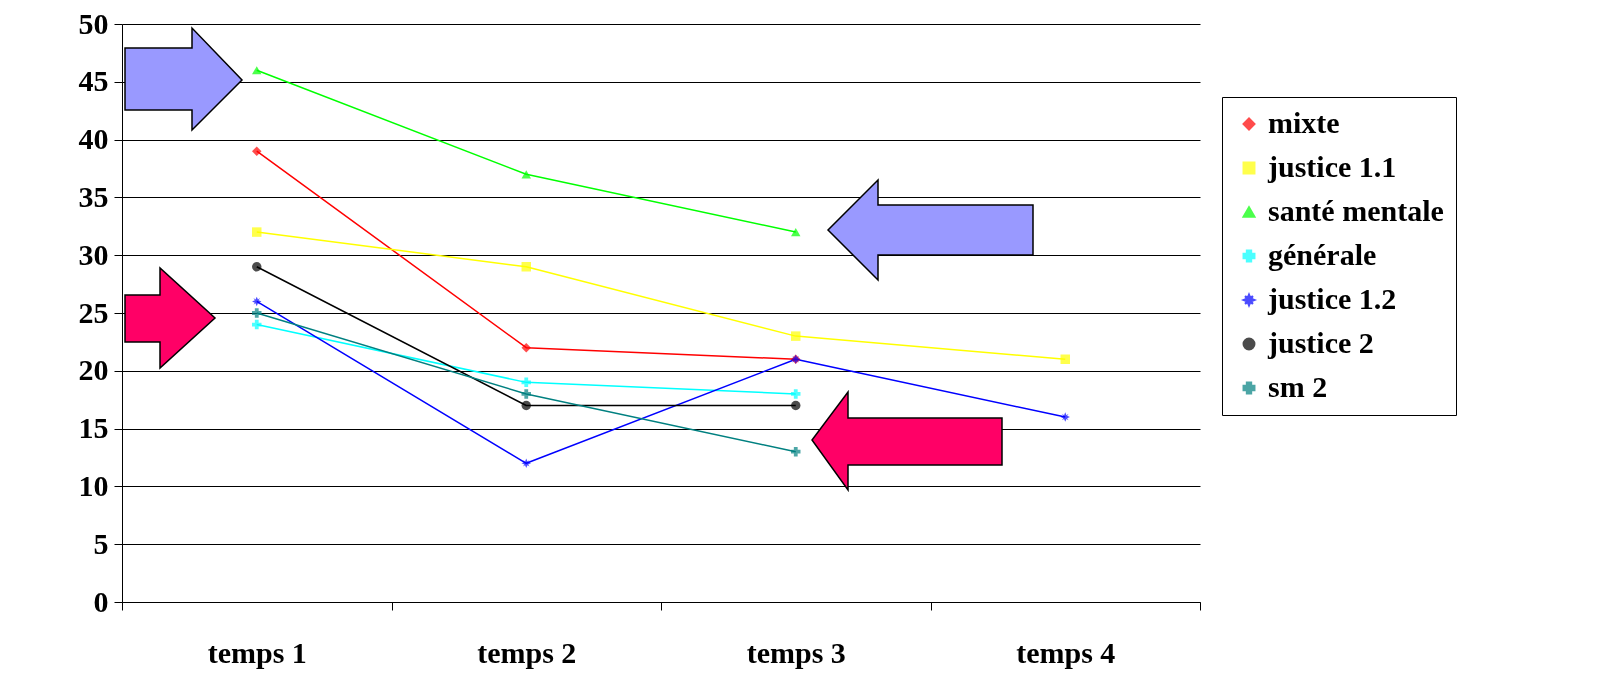 This screenshot has height=689, width=1603. I want to click on y-tick-label: 20, so click(93, 370).